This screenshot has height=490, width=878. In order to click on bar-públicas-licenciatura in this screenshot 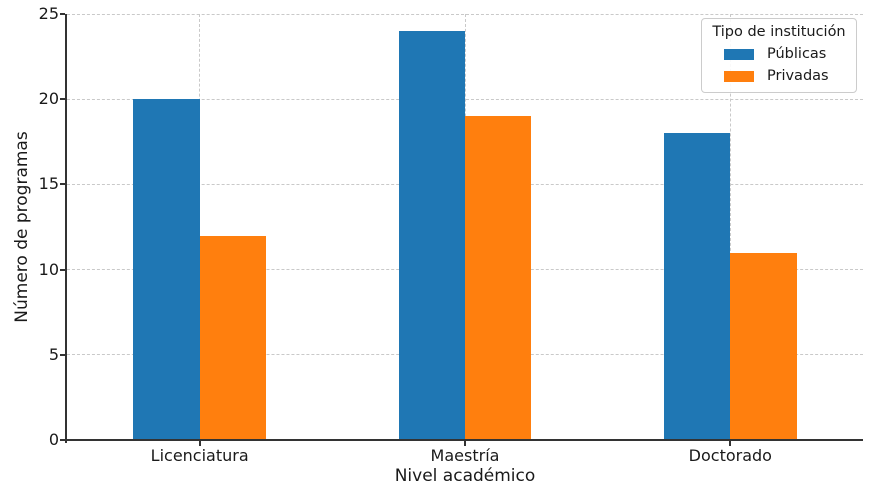, I will do `click(166, 269)`.